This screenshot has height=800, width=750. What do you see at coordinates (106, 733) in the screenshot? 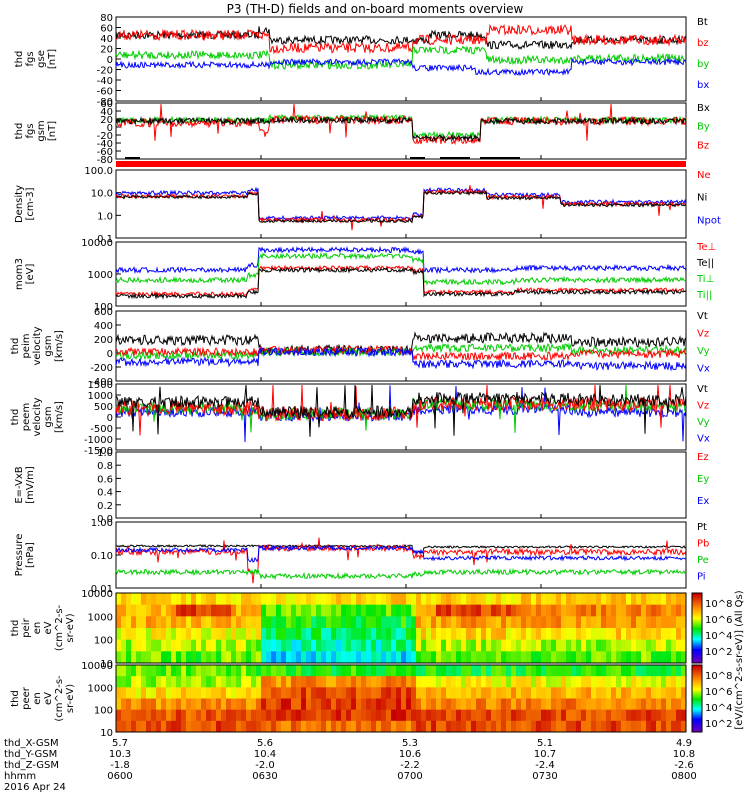
I see `y-tick-label: 10` at bounding box center [106, 733].